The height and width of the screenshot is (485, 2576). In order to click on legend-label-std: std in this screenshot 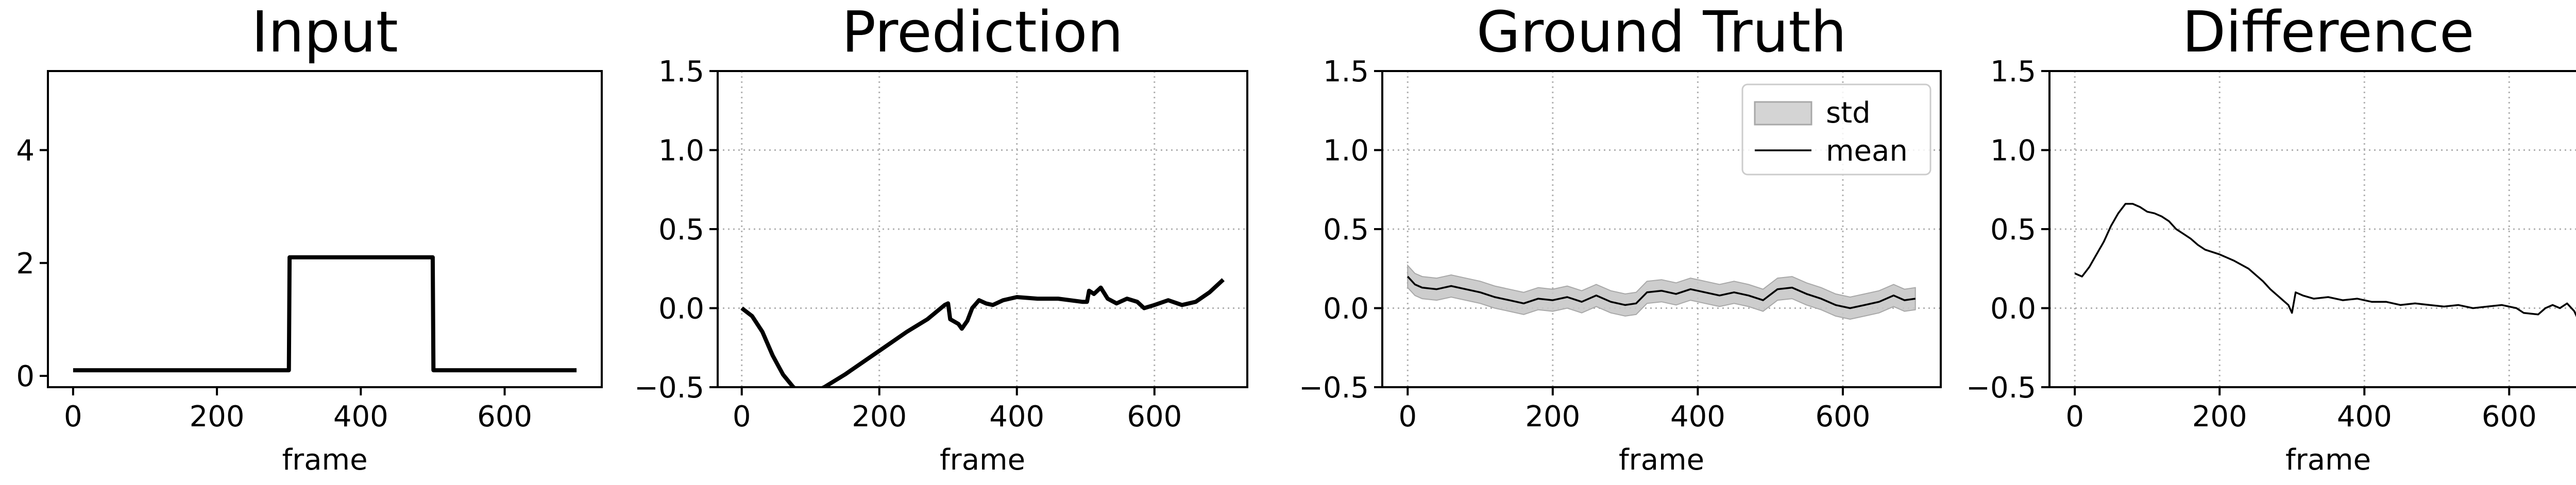, I will do `click(1849, 113)`.